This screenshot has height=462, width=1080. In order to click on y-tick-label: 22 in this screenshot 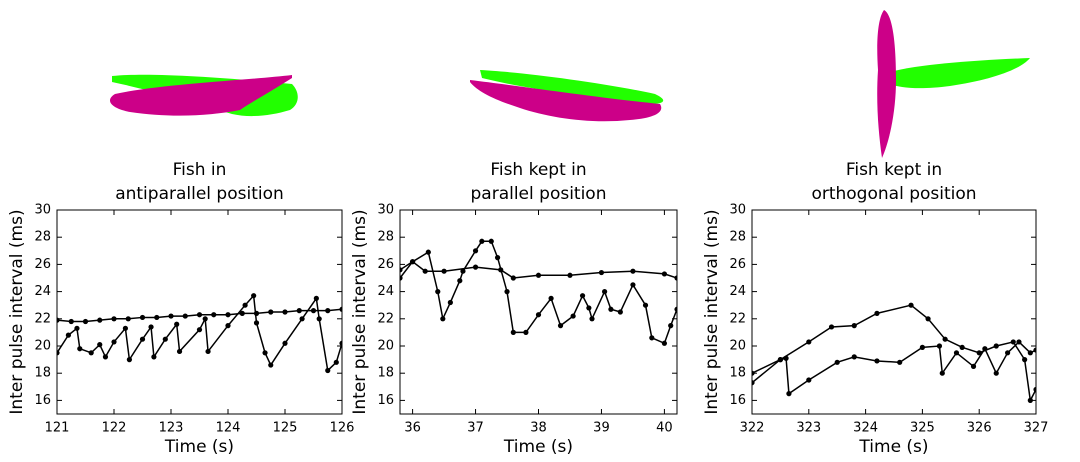, I will do `click(737, 318)`.